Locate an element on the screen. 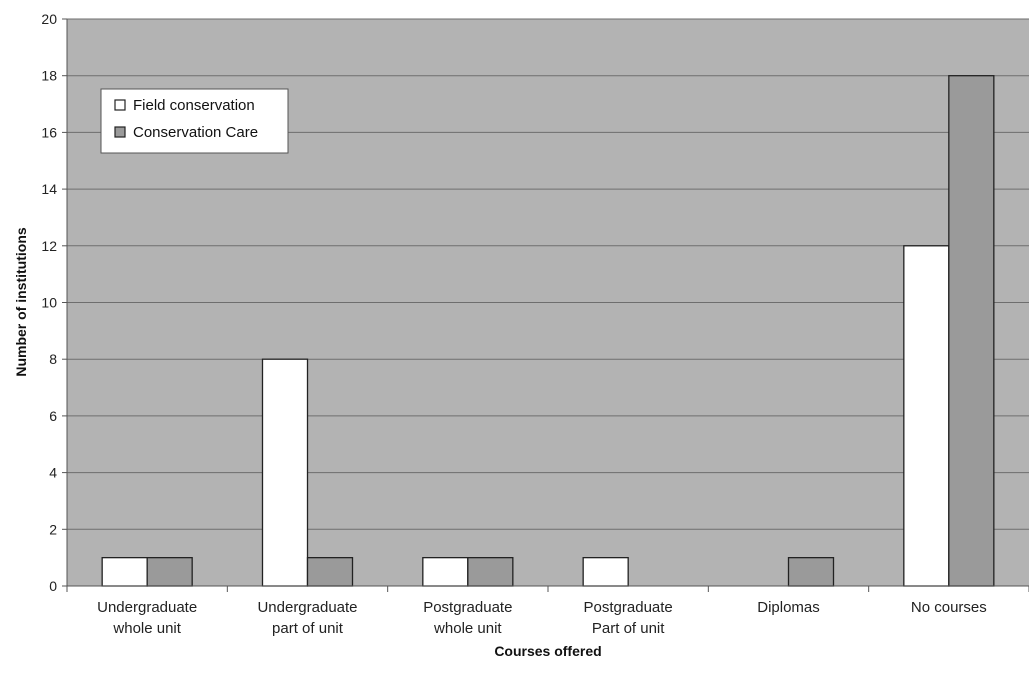  x-tick-label: Undergraduate whole unit is located at coordinates (147, 618).